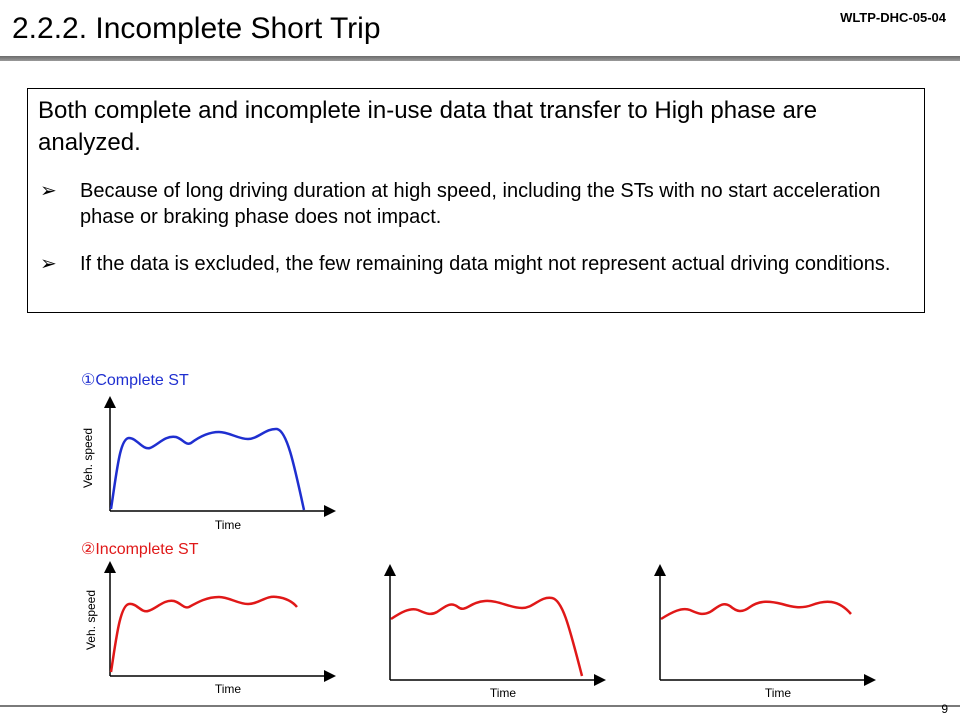  I want to click on footer-divider, so click(480, 706).